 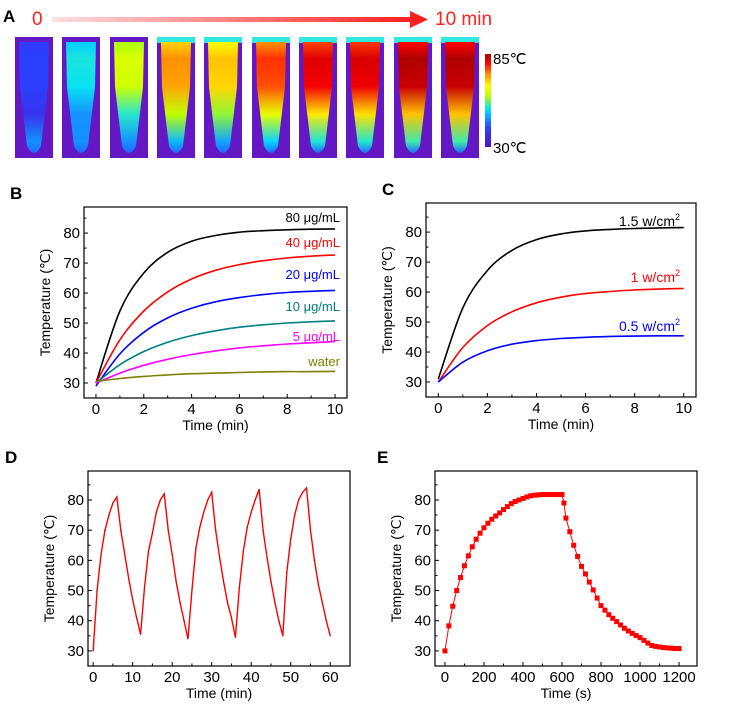 What do you see at coordinates (649, 325) in the screenshot?
I see `series-label: 0.5 w/cm2` at bounding box center [649, 325].